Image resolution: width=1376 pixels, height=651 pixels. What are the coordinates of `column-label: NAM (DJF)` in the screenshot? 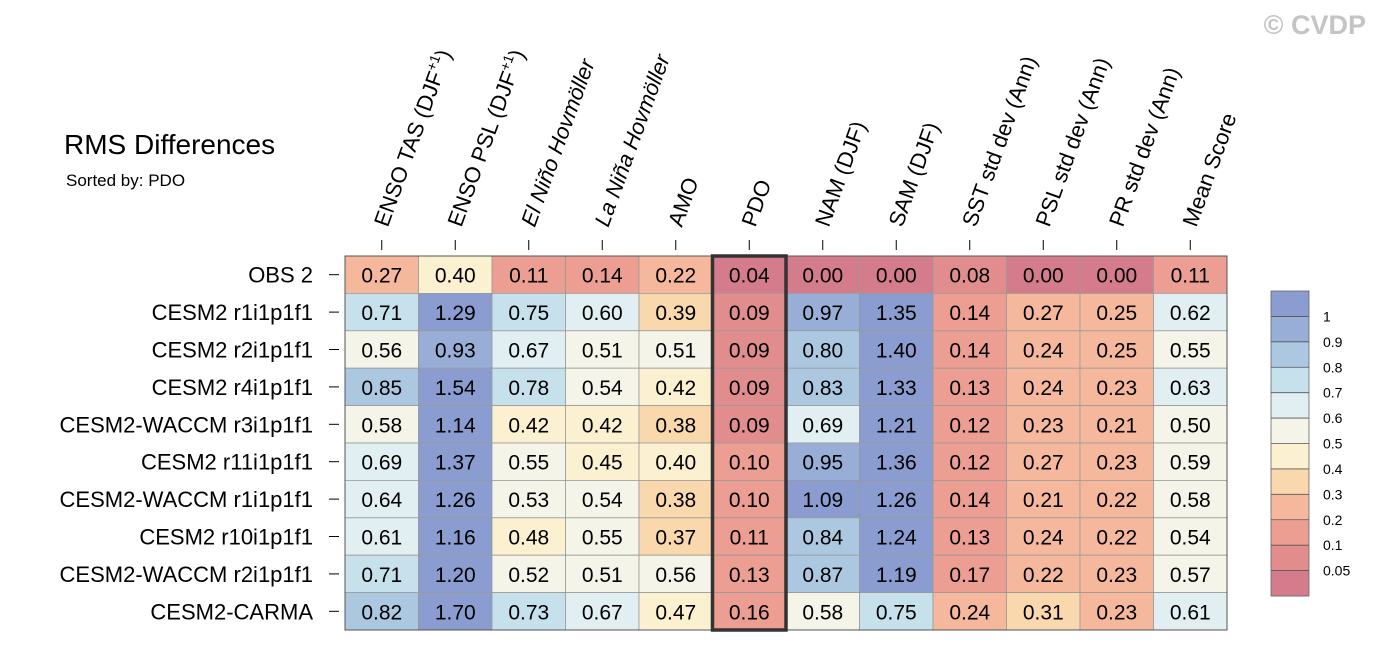 It's located at (840, 174).